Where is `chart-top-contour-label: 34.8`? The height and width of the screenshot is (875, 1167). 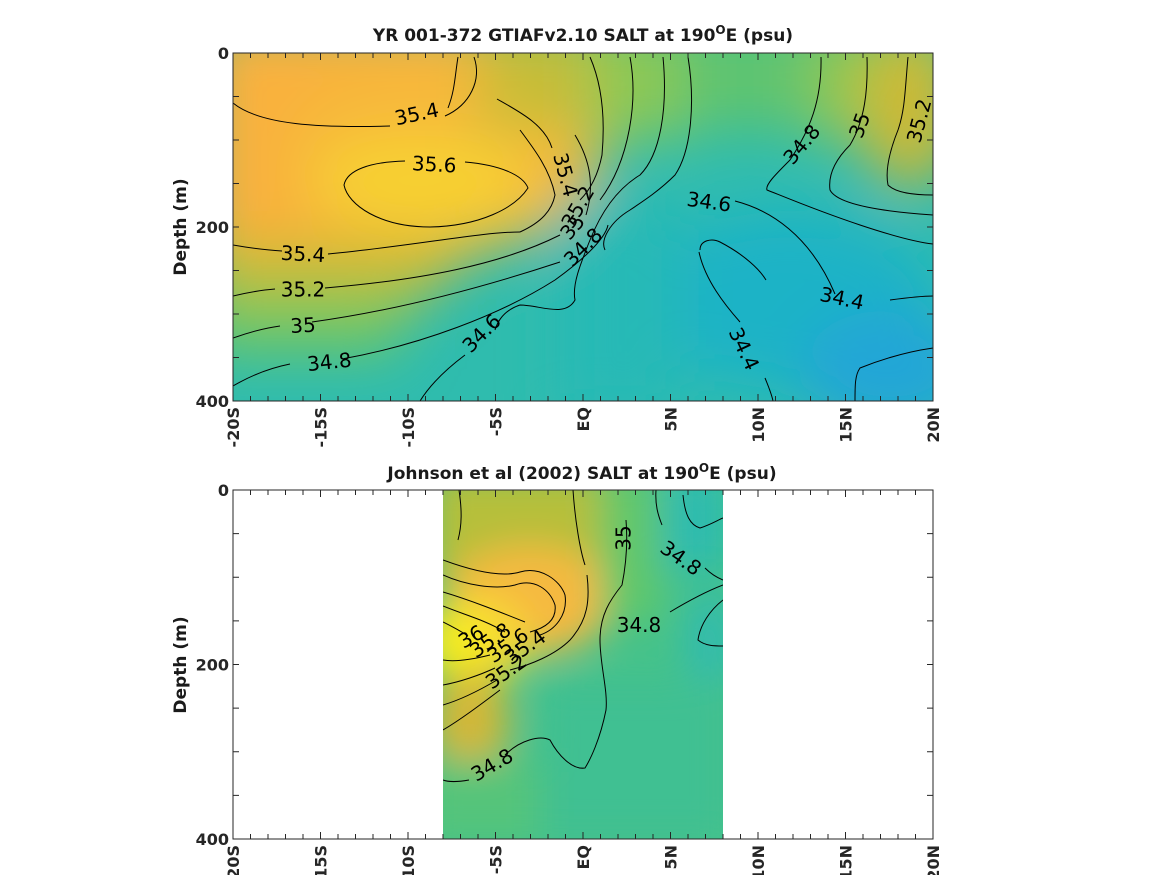 chart-top-contour-label: 34.8 is located at coordinates (329, 362).